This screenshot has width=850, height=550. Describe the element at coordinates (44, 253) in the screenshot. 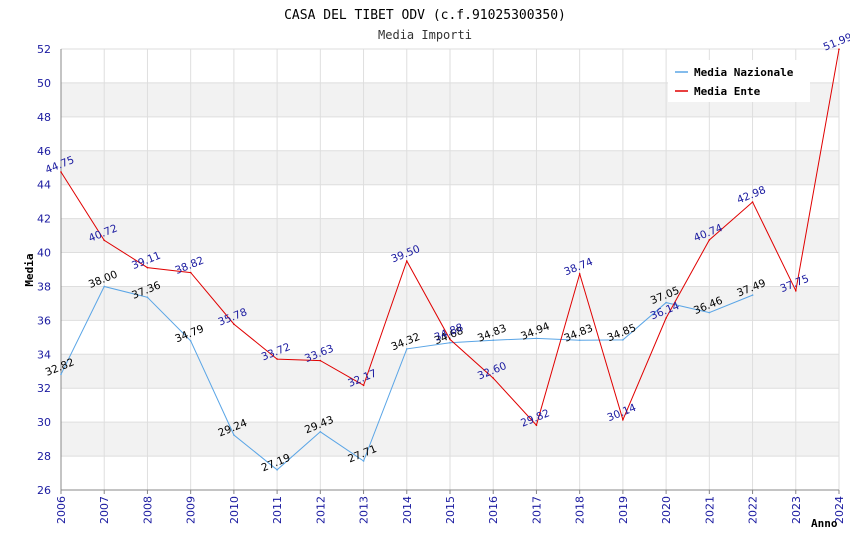

I see `y-tick-label: 40` at that location.